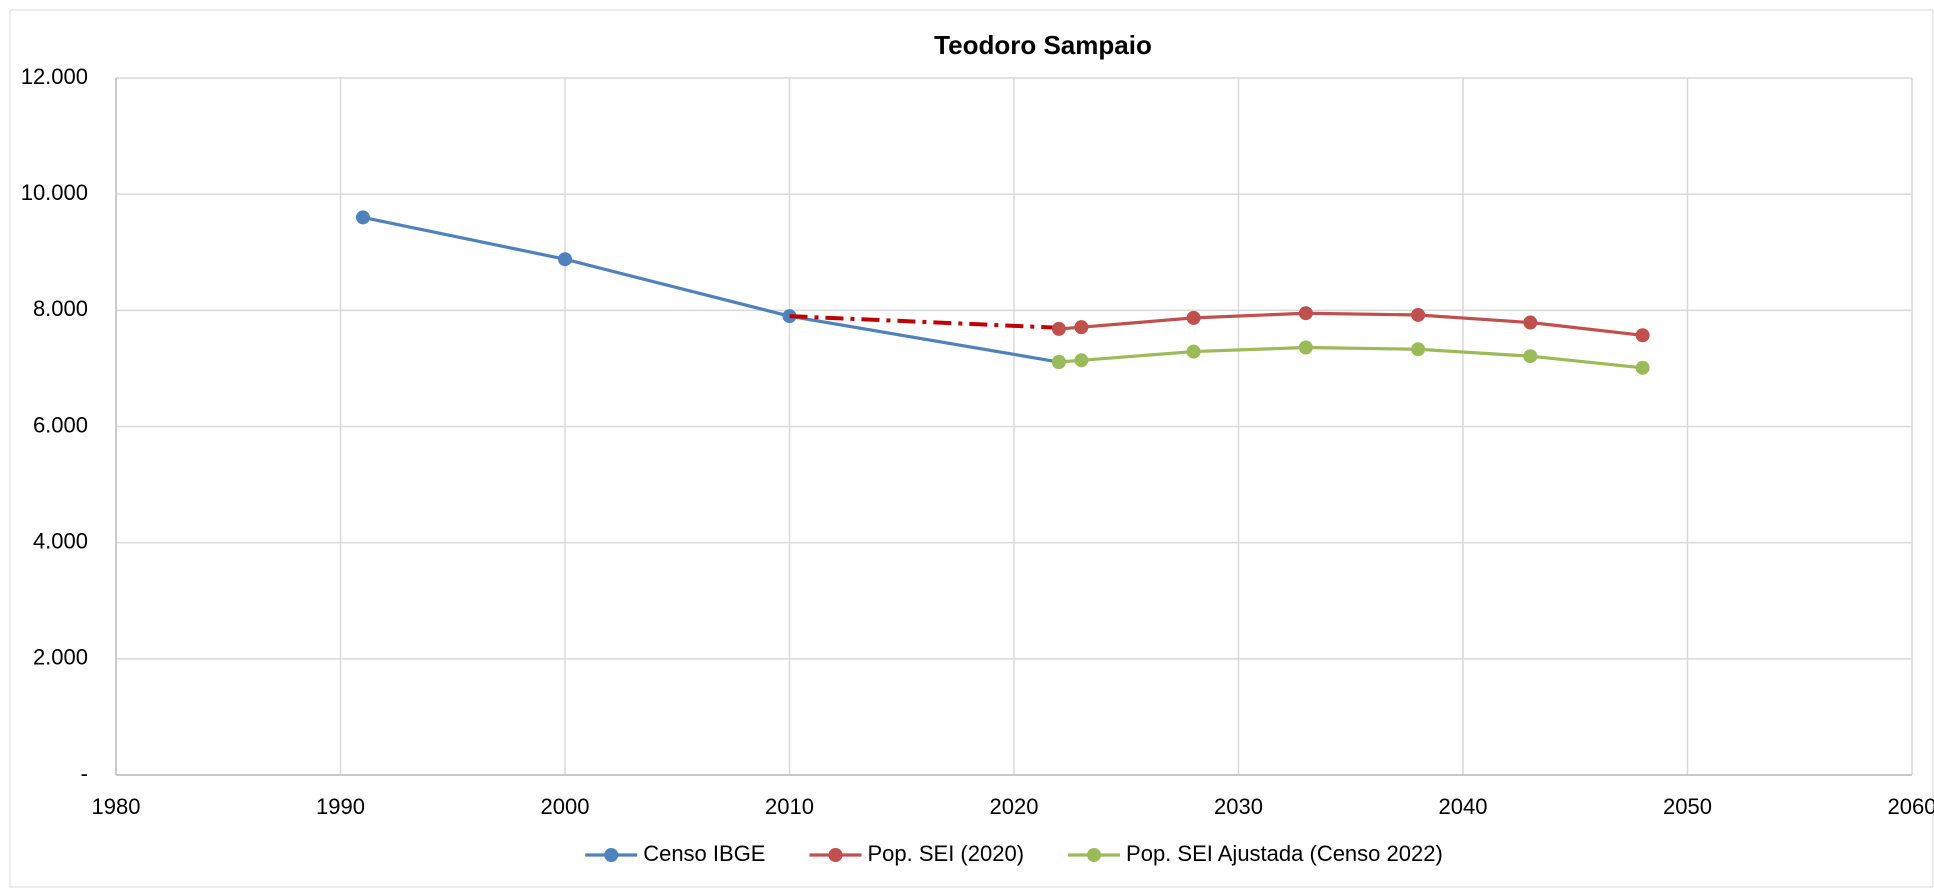  What do you see at coordinates (1284, 853) in the screenshot?
I see `legend-label: Pop. SEI Ajustada (Censo 2022)` at bounding box center [1284, 853].